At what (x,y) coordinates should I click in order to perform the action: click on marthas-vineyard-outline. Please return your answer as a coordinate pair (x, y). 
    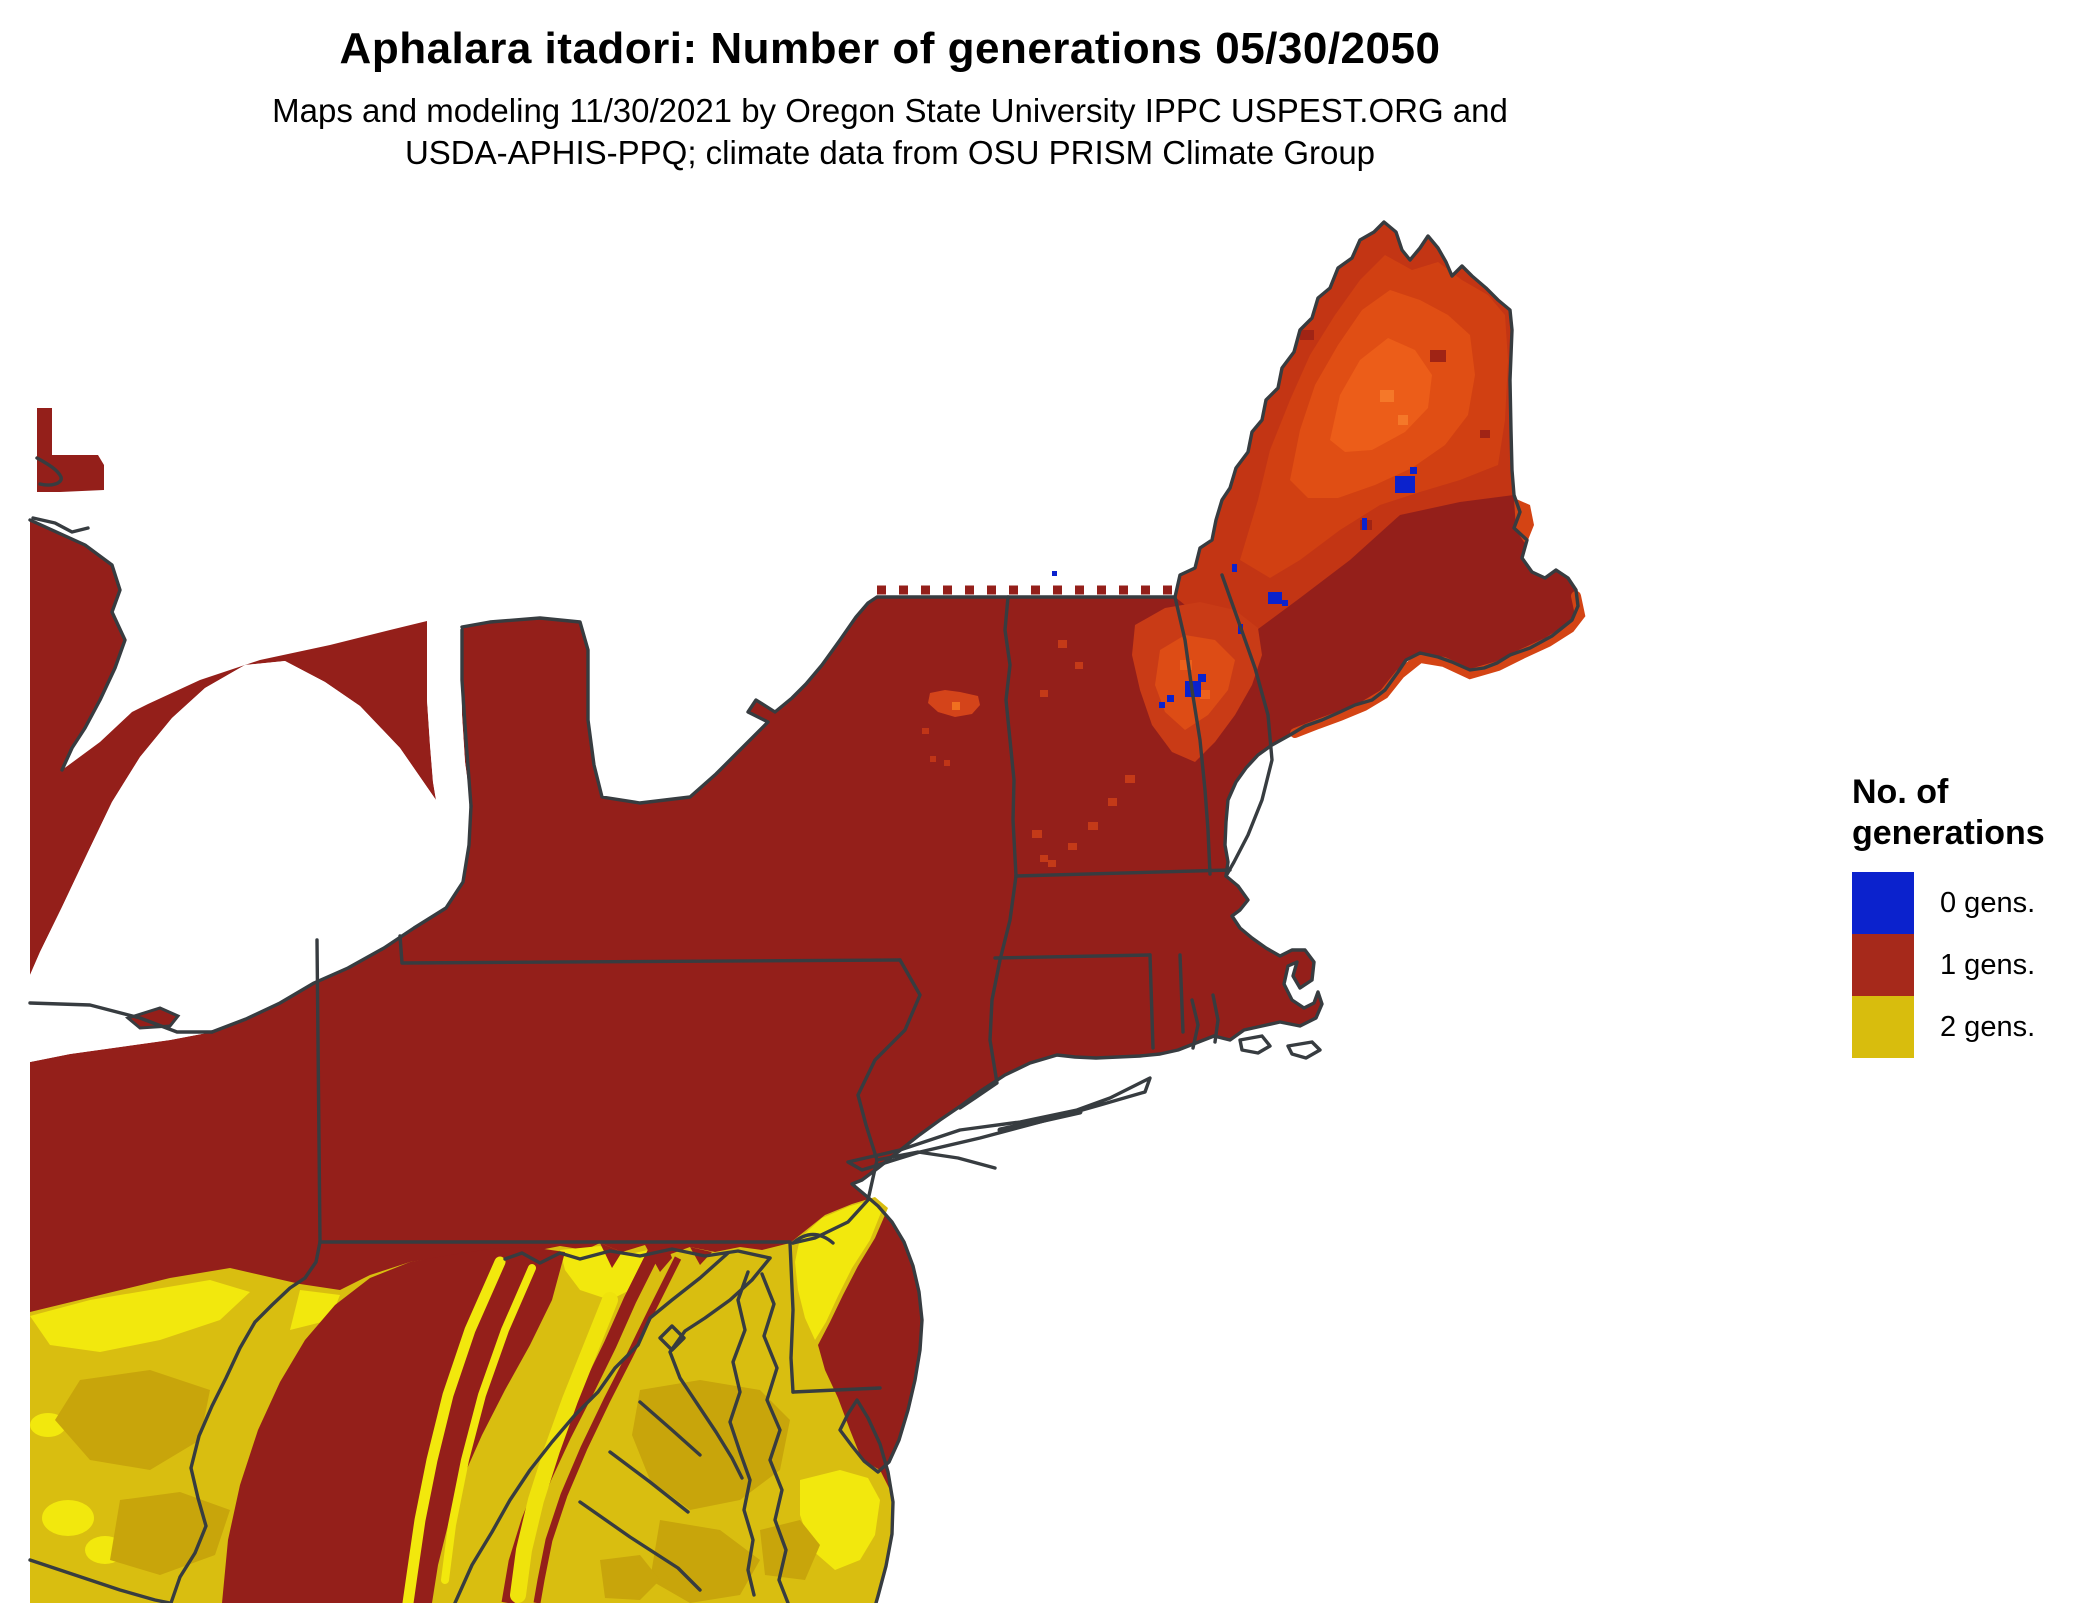
    Looking at the image, I should click on (1255, 1044).